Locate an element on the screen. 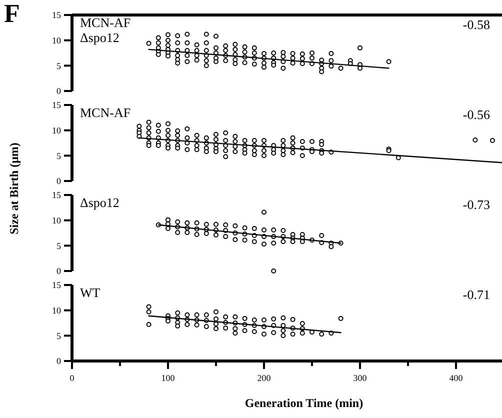 This screenshot has height=418, width=502. annotation: -0.73 is located at coordinates (476, 204).